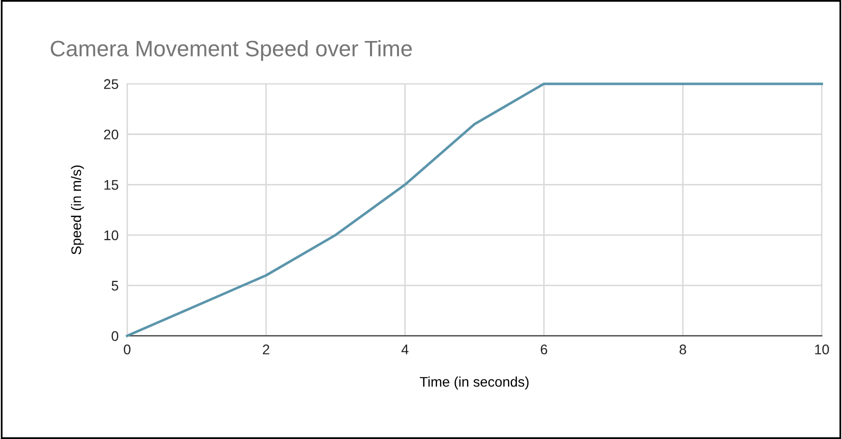 The height and width of the screenshot is (439, 842). Describe the element at coordinates (266, 349) in the screenshot. I see `x-tick-label: 2` at that location.